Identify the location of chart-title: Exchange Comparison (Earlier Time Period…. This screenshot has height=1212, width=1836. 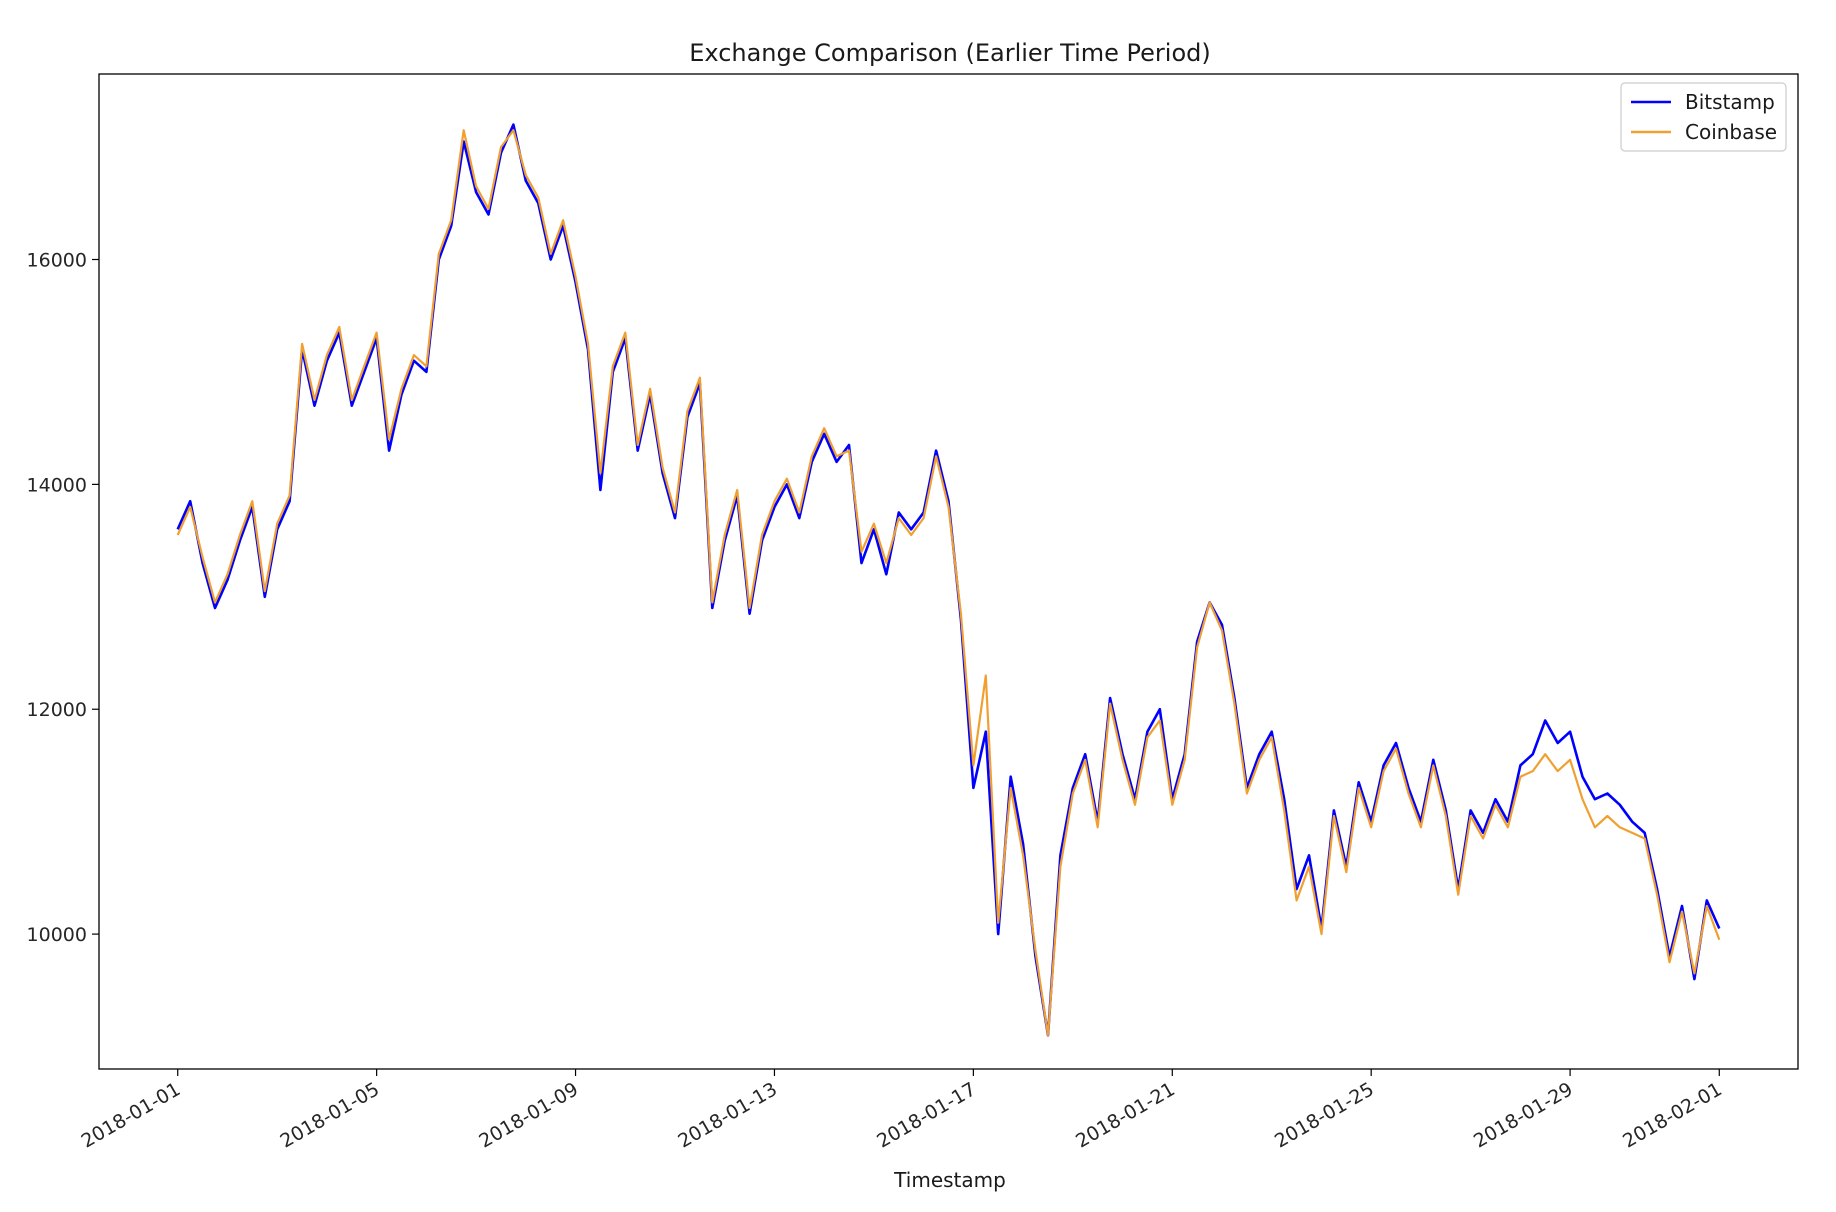
(949, 53).